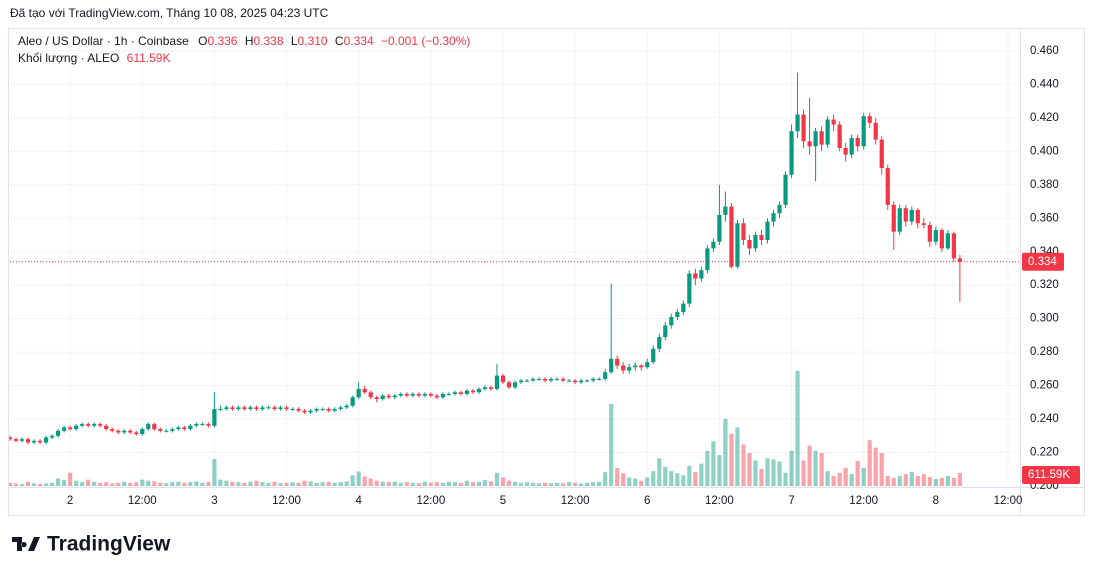 This screenshot has width=1094, height=575. Describe the element at coordinates (1044, 319) in the screenshot. I see `y-tick-label: 0.300` at that location.